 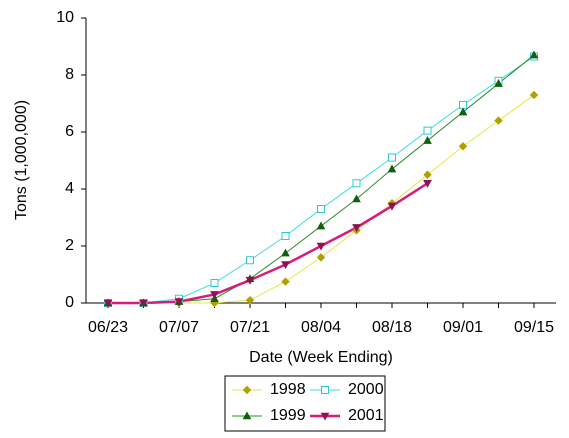 What do you see at coordinates (366, 389) in the screenshot?
I see `legend-label: 2000` at bounding box center [366, 389].